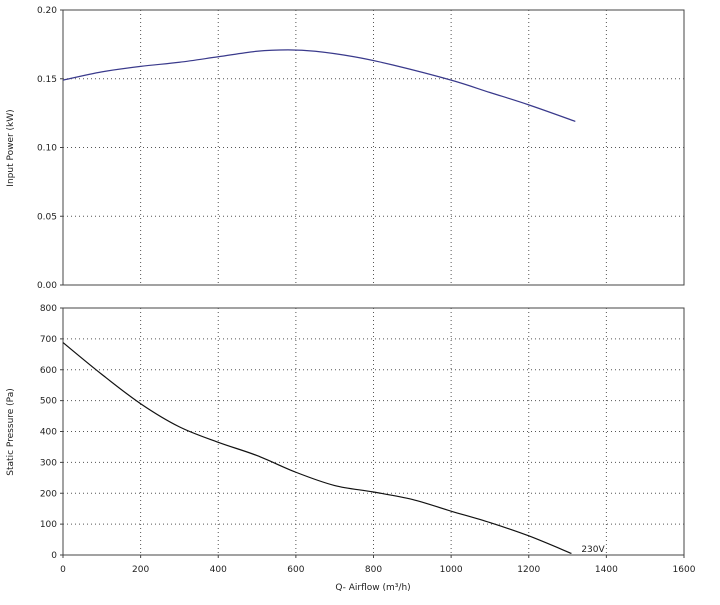 The height and width of the screenshot is (605, 720). I want to click on static-pressure-y-tick-label-8: 800, so click(48, 309).